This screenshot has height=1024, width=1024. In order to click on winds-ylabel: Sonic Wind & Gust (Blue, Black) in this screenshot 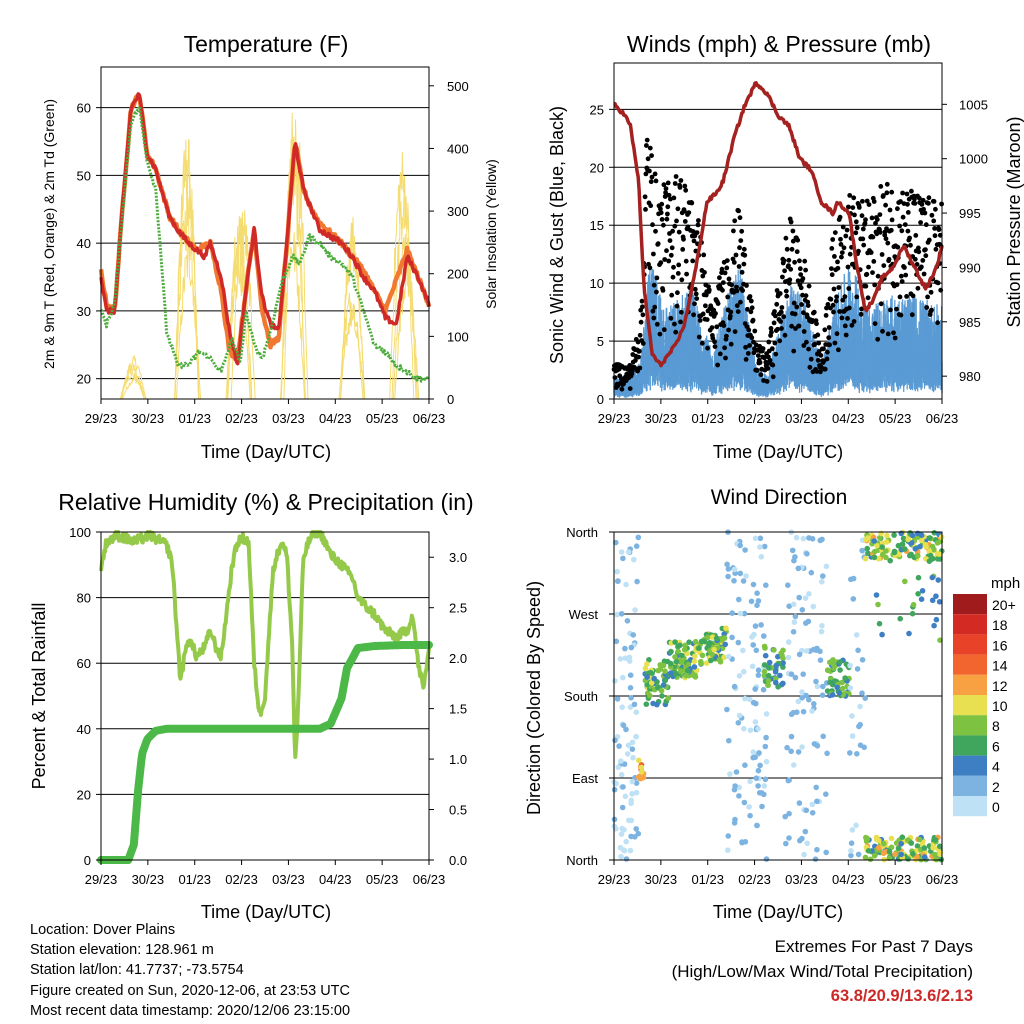, I will do `click(557, 235)`.